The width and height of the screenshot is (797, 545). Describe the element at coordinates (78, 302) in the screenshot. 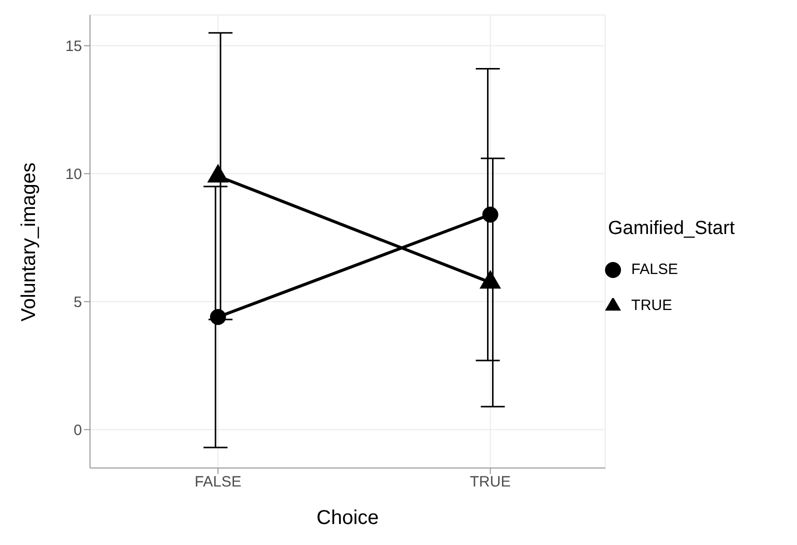

I see `y-tick-label: 5` at that location.